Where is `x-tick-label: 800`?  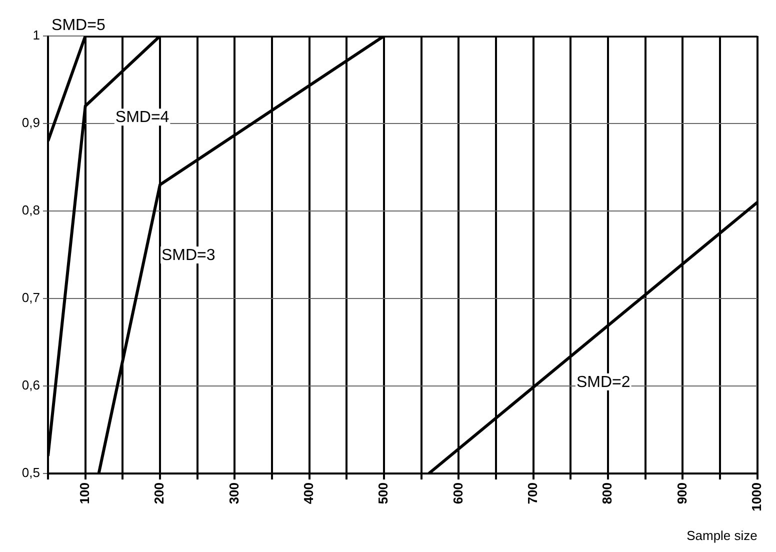 x-tick-label: 800 is located at coordinates (607, 493).